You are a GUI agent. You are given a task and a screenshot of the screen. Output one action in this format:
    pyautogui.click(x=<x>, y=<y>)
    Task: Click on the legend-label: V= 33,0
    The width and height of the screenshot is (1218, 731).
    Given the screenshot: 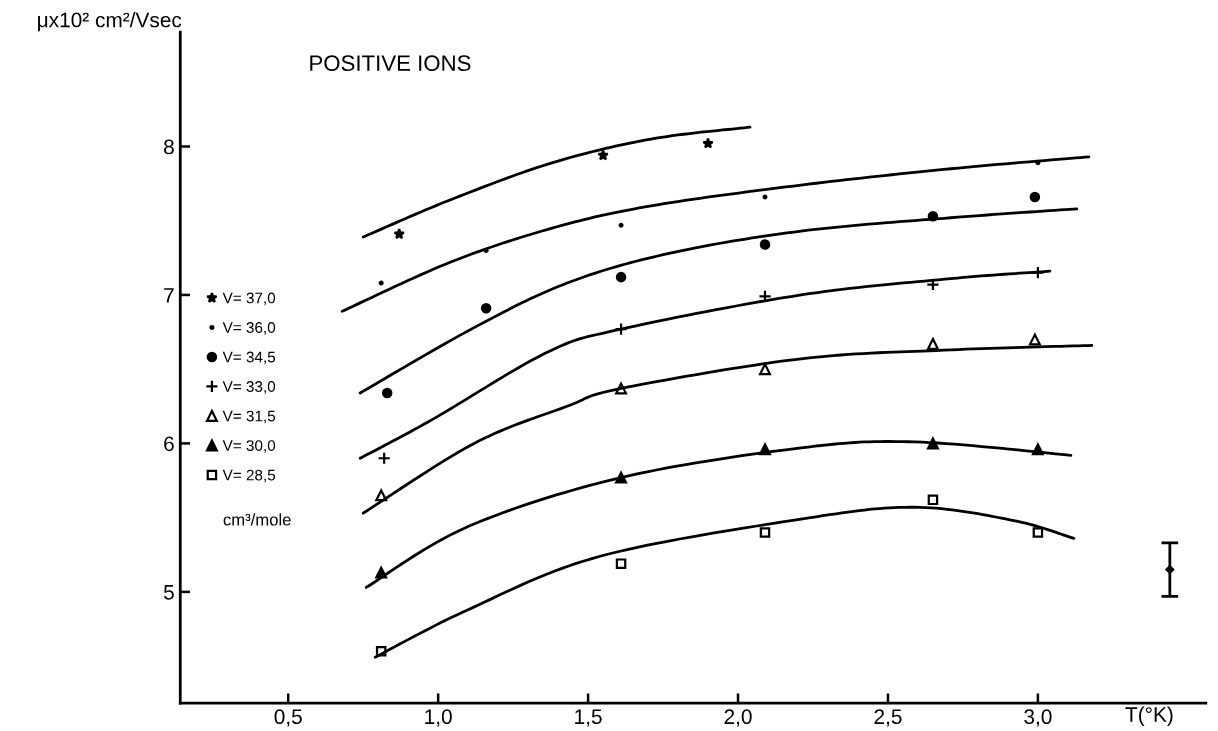 What is the action you would take?
    pyautogui.click(x=249, y=387)
    